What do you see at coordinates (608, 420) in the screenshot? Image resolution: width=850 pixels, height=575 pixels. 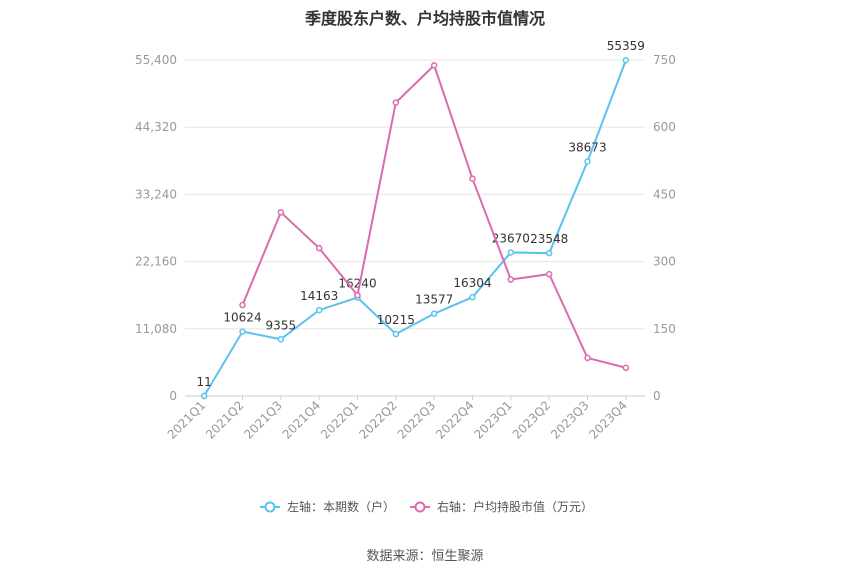 I see `x-axis-tick-label: 2023Q4` at bounding box center [608, 420].